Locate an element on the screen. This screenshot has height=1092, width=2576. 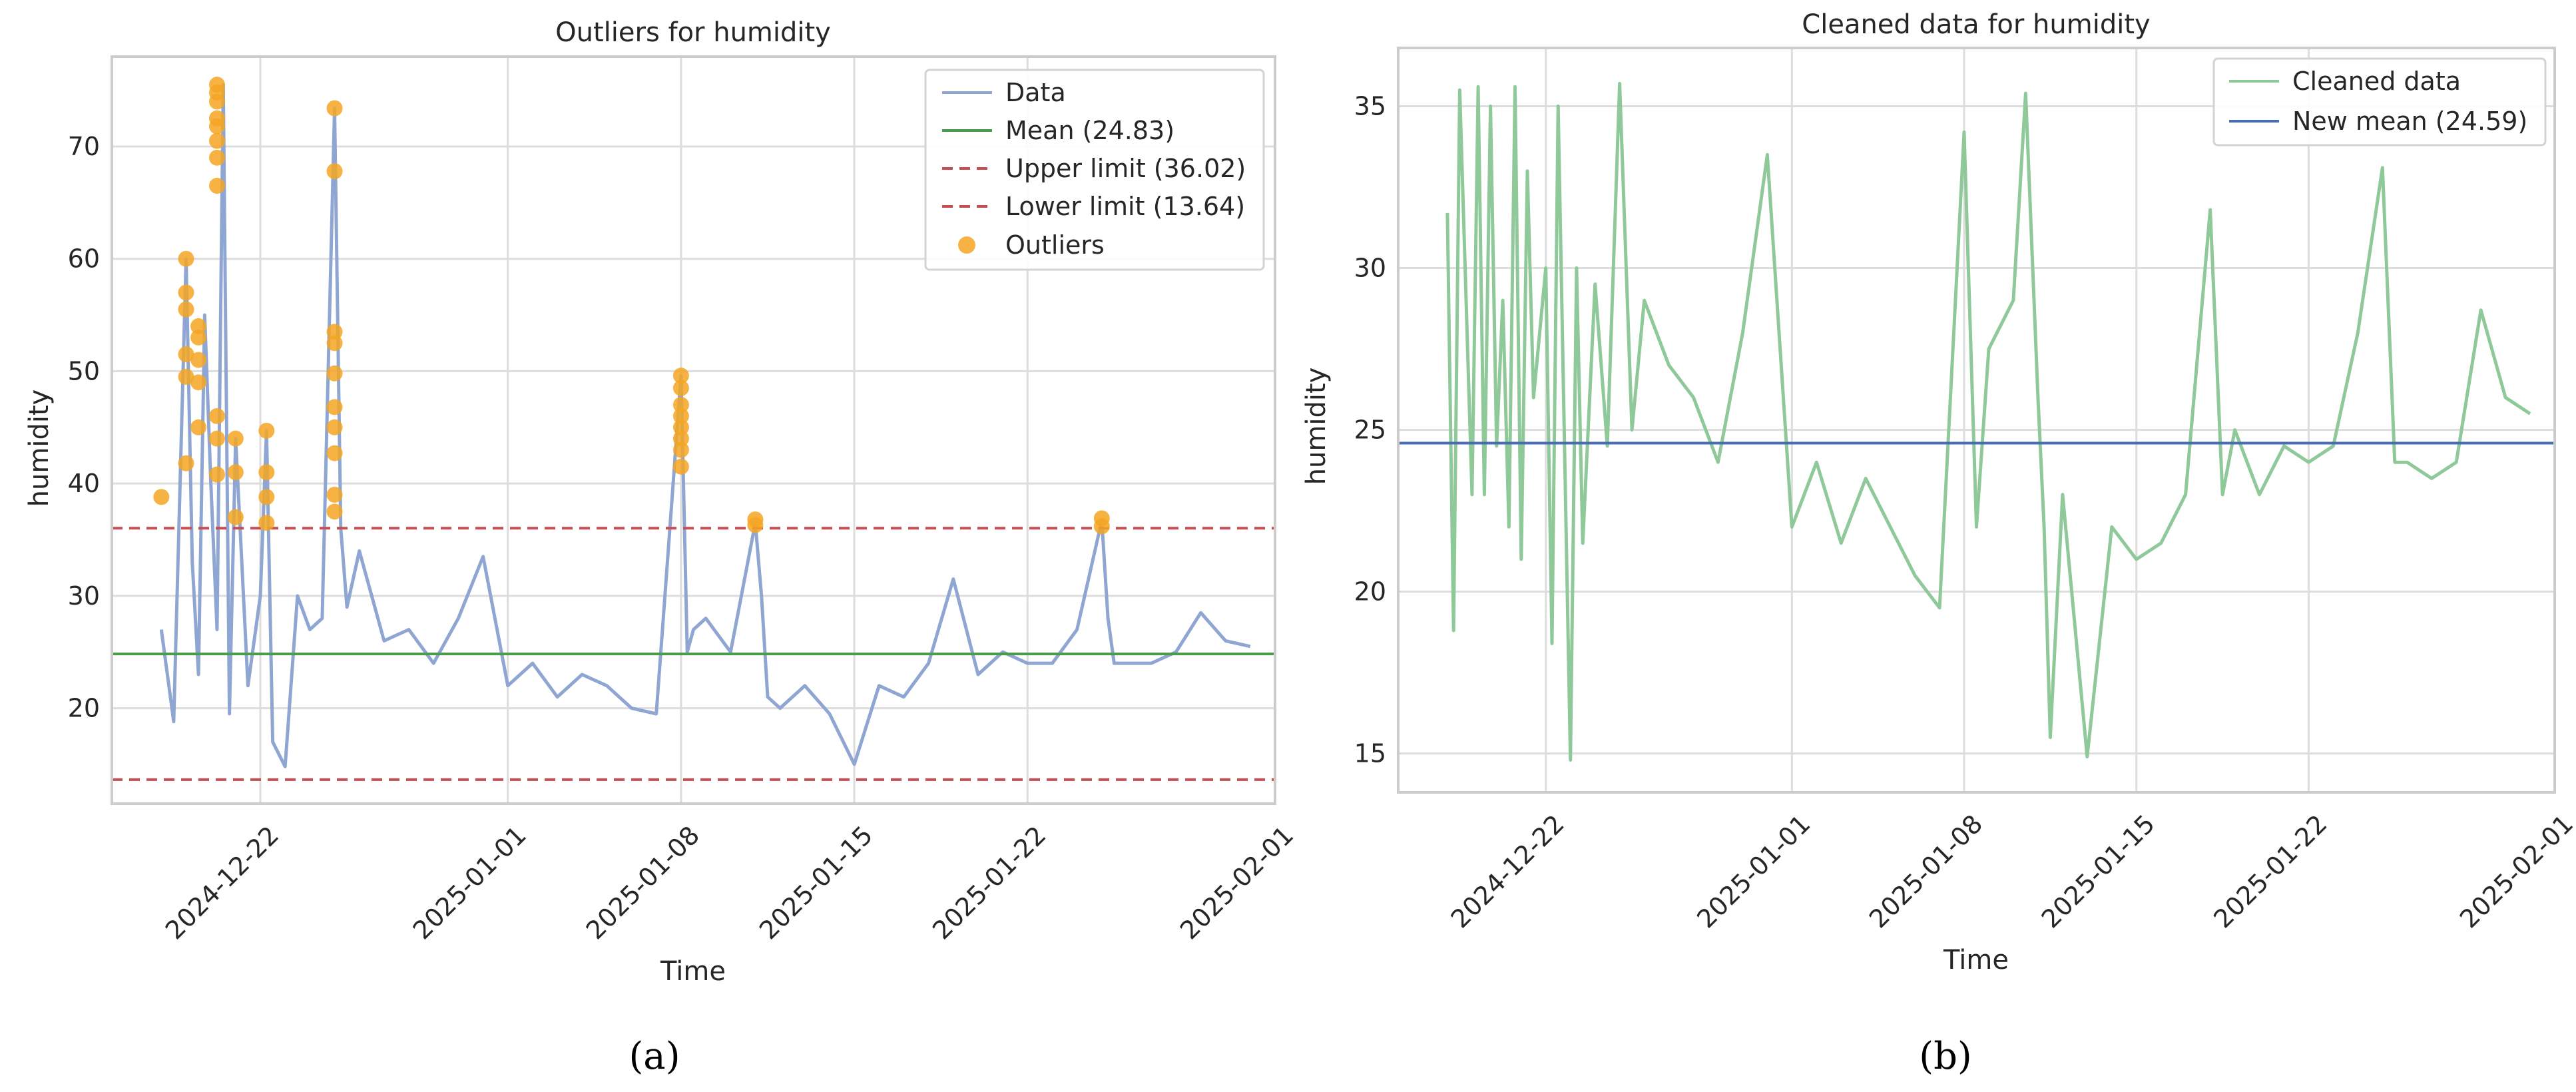
legend-box is located at coordinates (1095, 170).